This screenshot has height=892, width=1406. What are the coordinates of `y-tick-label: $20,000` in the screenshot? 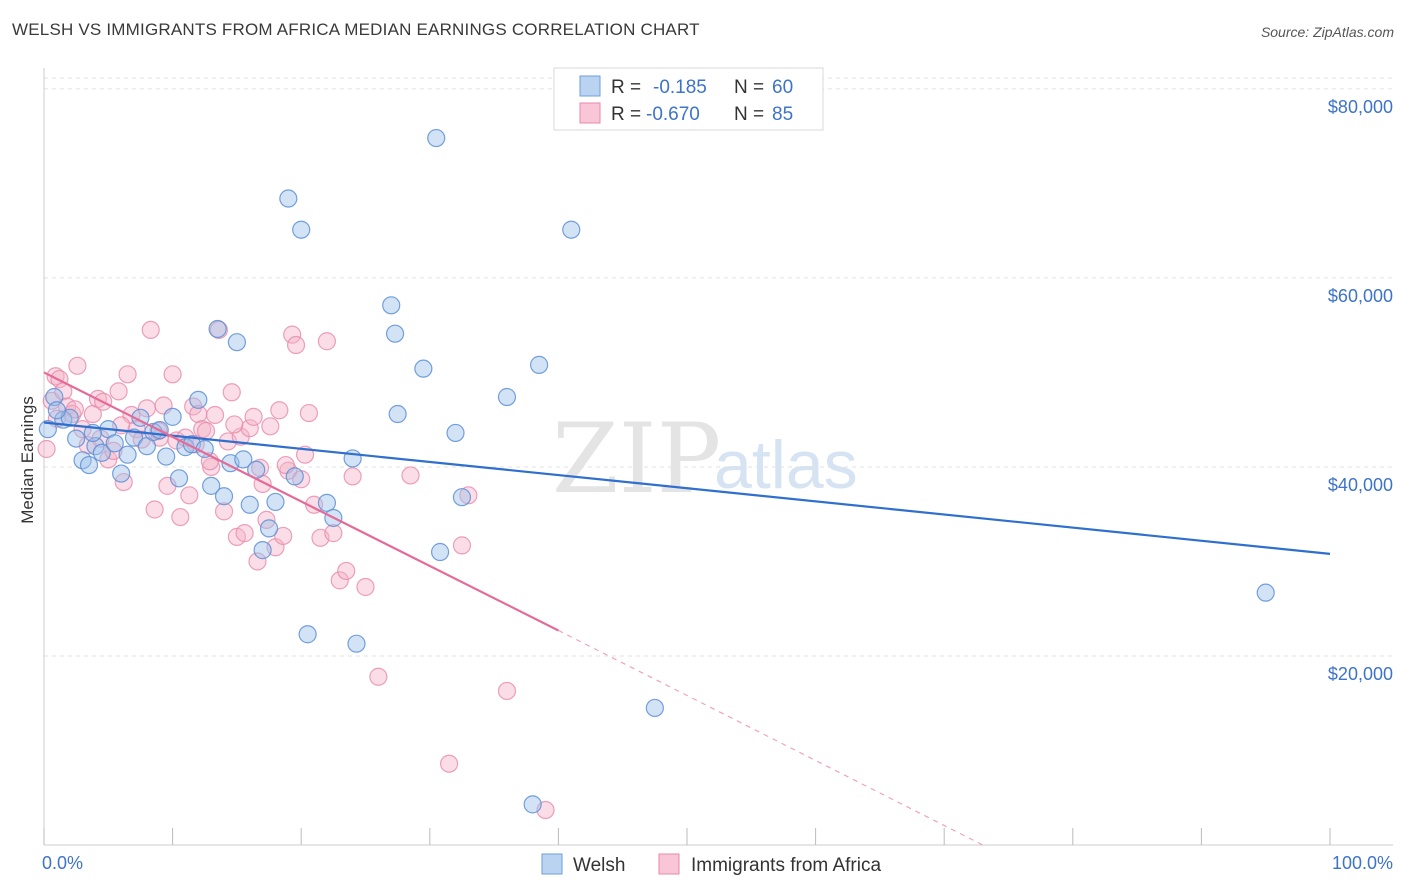 It's located at (1360, 674).